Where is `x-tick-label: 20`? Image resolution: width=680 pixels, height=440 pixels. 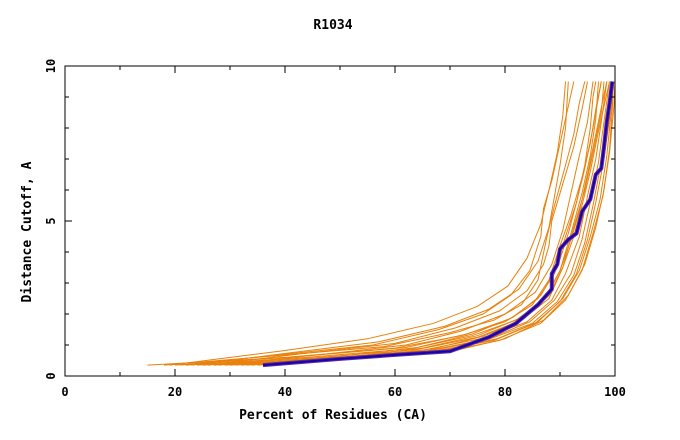 x-tick-label: 20 is located at coordinates (175, 392).